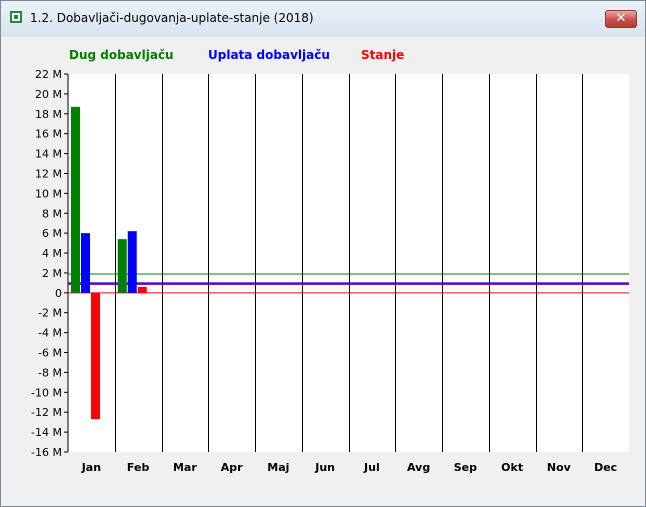 This screenshot has height=507, width=646. I want to click on y-tick-label: -6 M, so click(50, 353).